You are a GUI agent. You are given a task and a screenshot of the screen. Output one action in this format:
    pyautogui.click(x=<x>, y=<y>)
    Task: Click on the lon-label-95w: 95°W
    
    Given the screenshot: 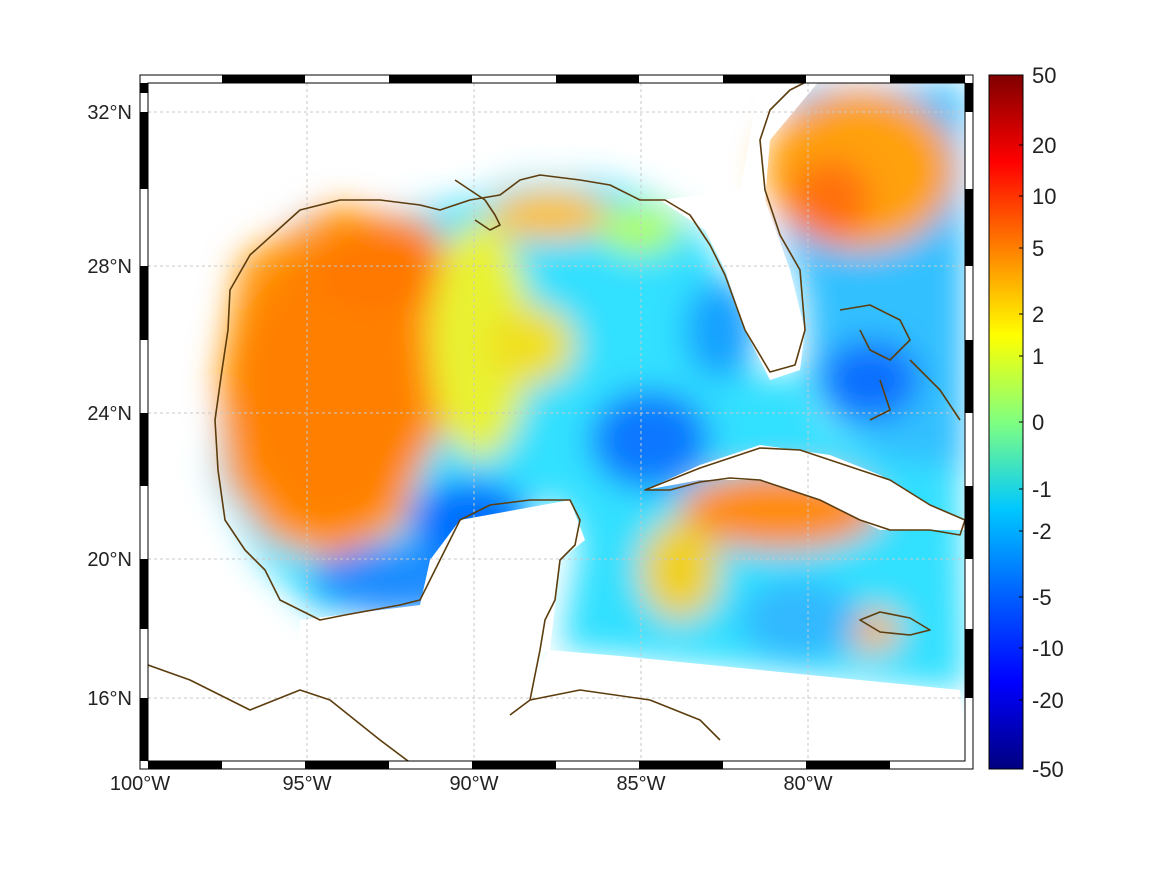 What is the action you would take?
    pyautogui.click(x=306, y=784)
    